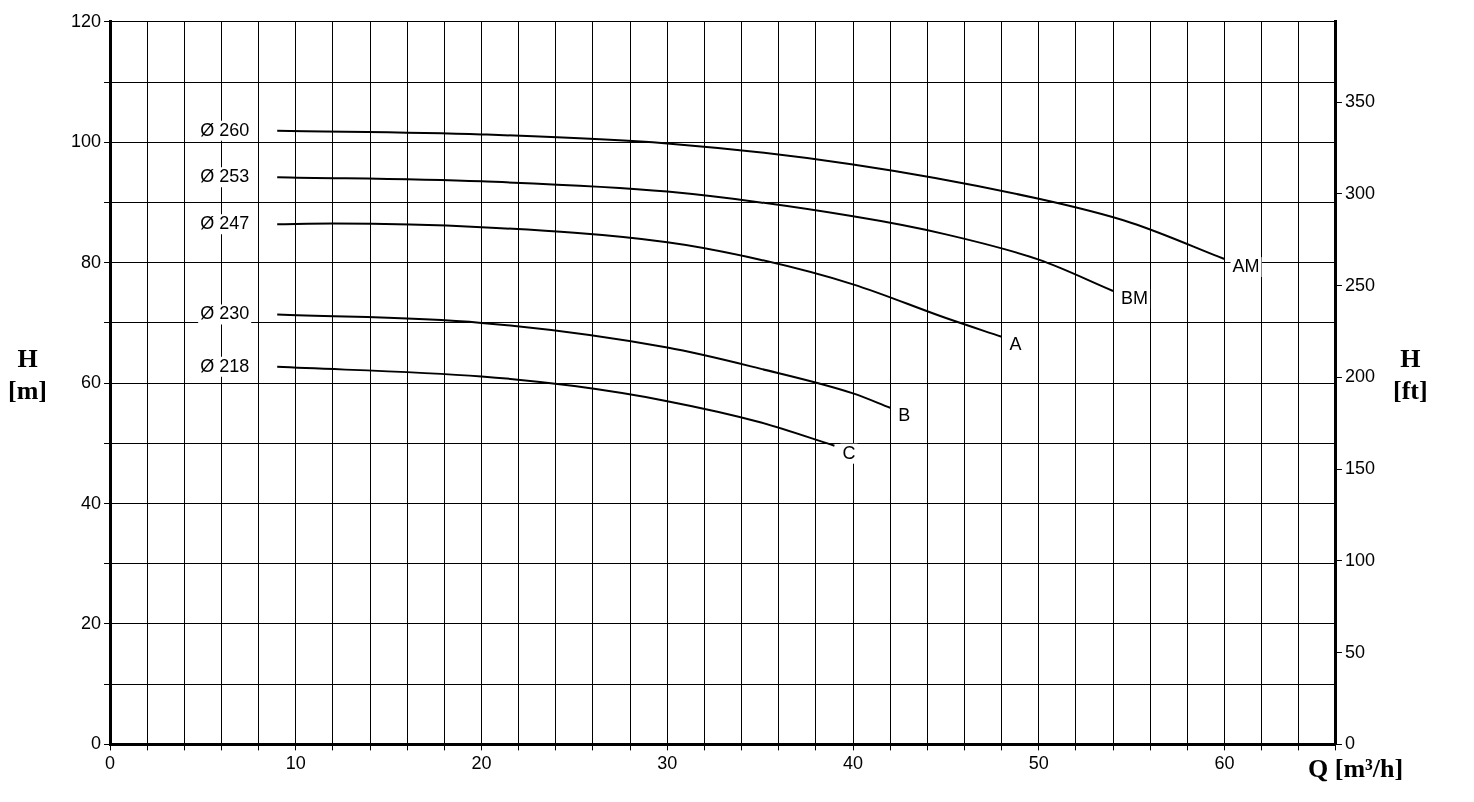 This screenshot has width=1474, height=802. Describe the element at coordinates (1360, 100) in the screenshot. I see `y2-tick-label: 350` at that location.